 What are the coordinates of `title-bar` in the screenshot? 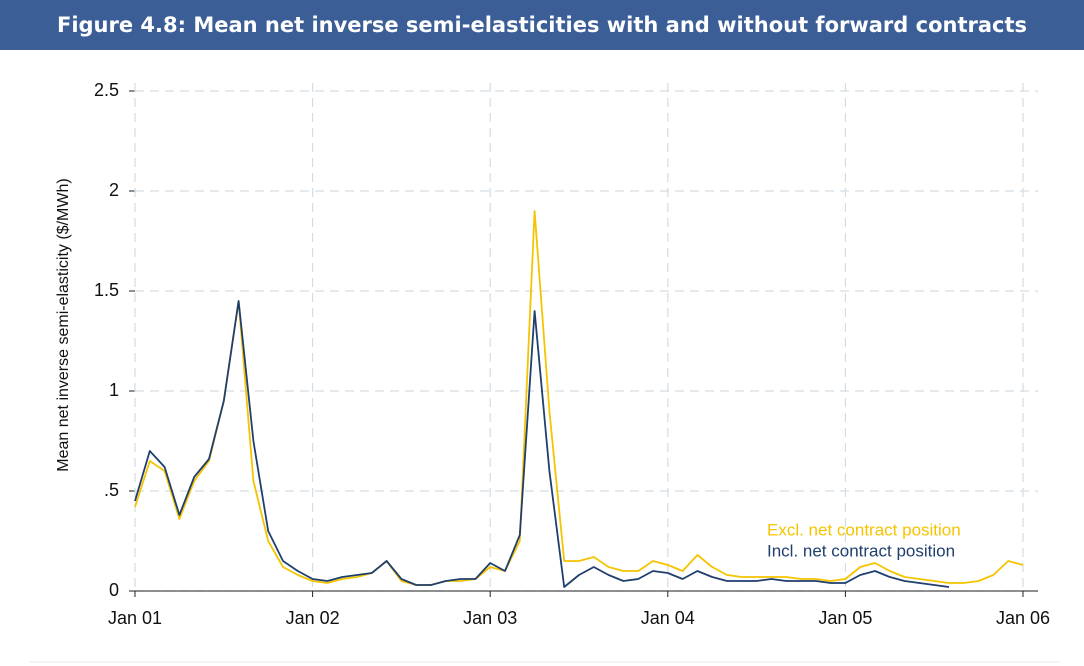 It's located at (542, 25).